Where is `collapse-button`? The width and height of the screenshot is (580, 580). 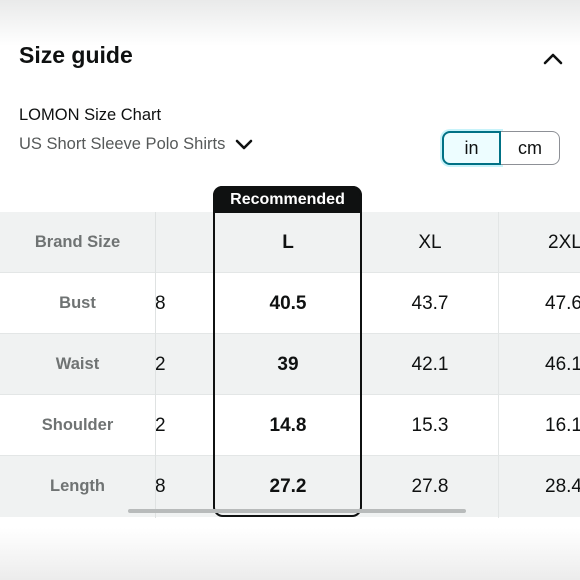
collapse-button is located at coordinates (553, 59).